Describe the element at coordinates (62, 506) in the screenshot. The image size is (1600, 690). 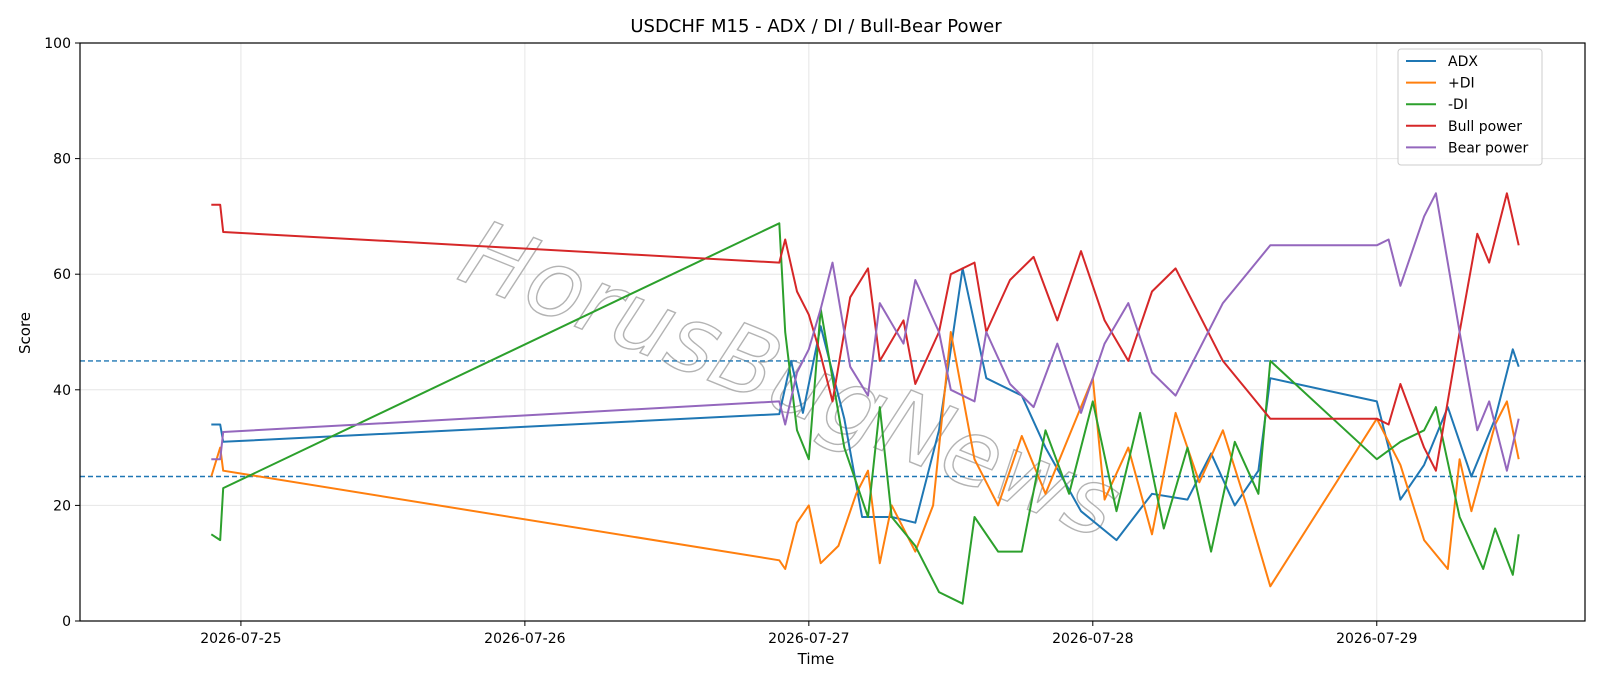
I see `y-tick-label: 20` at that location.